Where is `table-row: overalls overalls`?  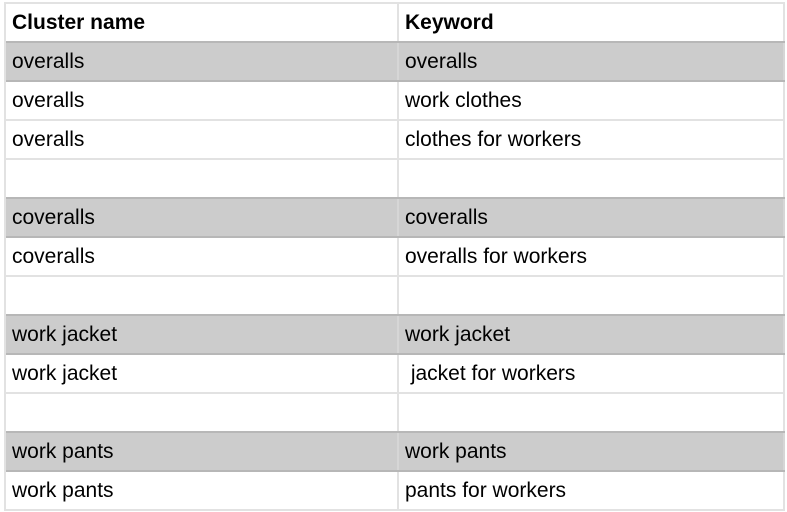
table-row: overalls overalls is located at coordinates (395, 62).